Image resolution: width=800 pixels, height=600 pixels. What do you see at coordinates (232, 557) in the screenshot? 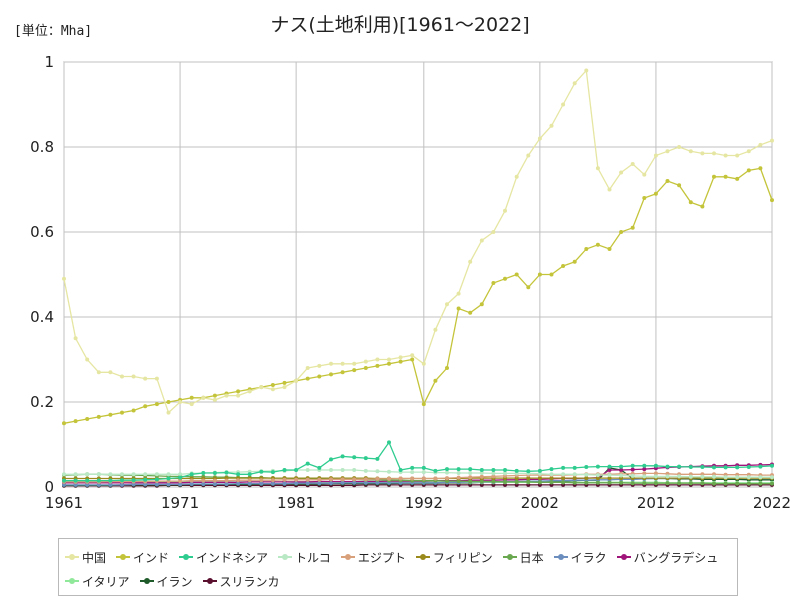
I see `legend-label: インドネシア` at bounding box center [232, 557].